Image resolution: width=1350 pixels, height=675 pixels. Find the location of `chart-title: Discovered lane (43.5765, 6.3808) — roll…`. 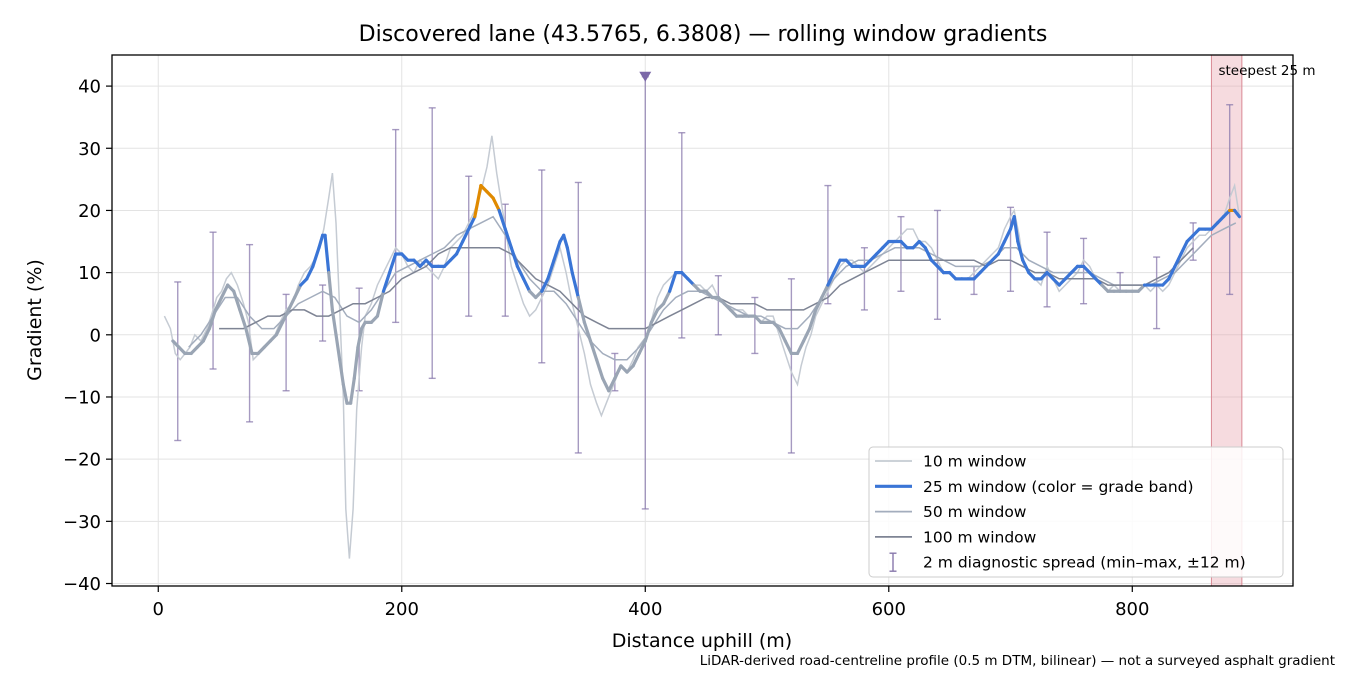

chart-title: Discovered lane (43.5765, 6.3808) — roll… is located at coordinates (703, 34).